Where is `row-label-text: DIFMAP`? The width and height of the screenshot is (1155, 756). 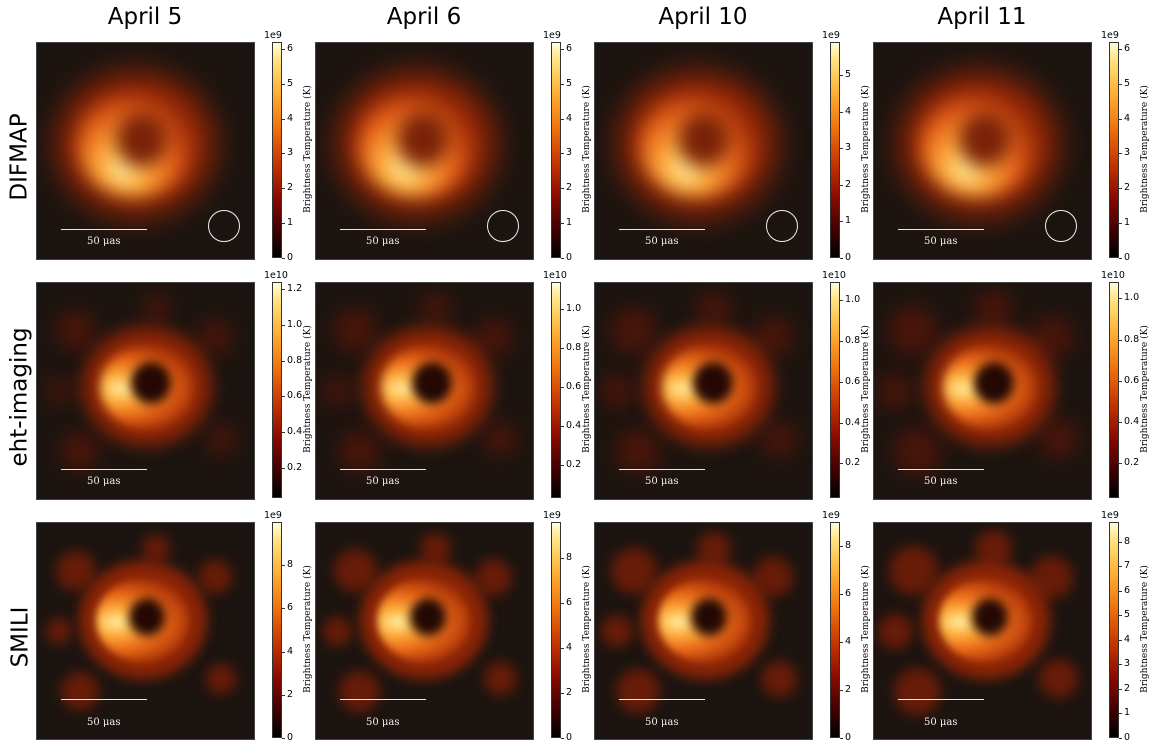
row-label-text: DIFMAP is located at coordinates (20, 157).